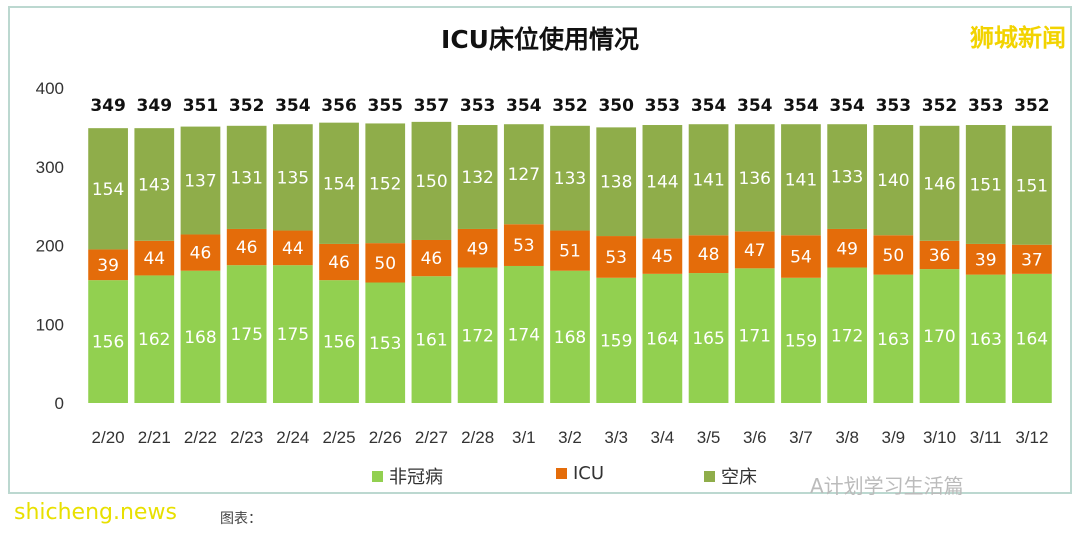 Image resolution: width=1080 pixels, height=535 pixels. I want to click on data-label: 132, so click(477, 178).